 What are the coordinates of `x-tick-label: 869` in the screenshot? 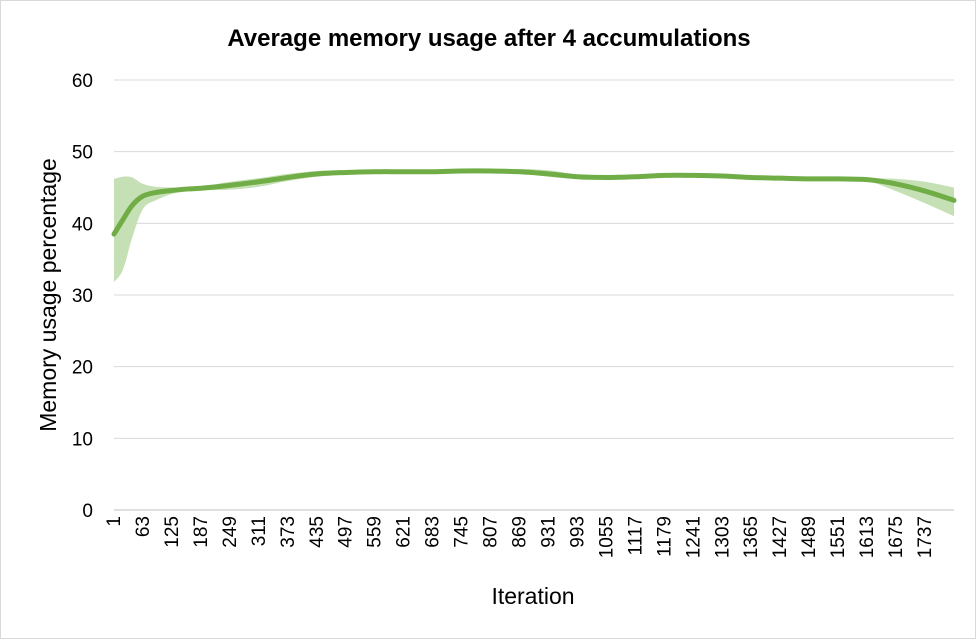 It's located at (520, 532).